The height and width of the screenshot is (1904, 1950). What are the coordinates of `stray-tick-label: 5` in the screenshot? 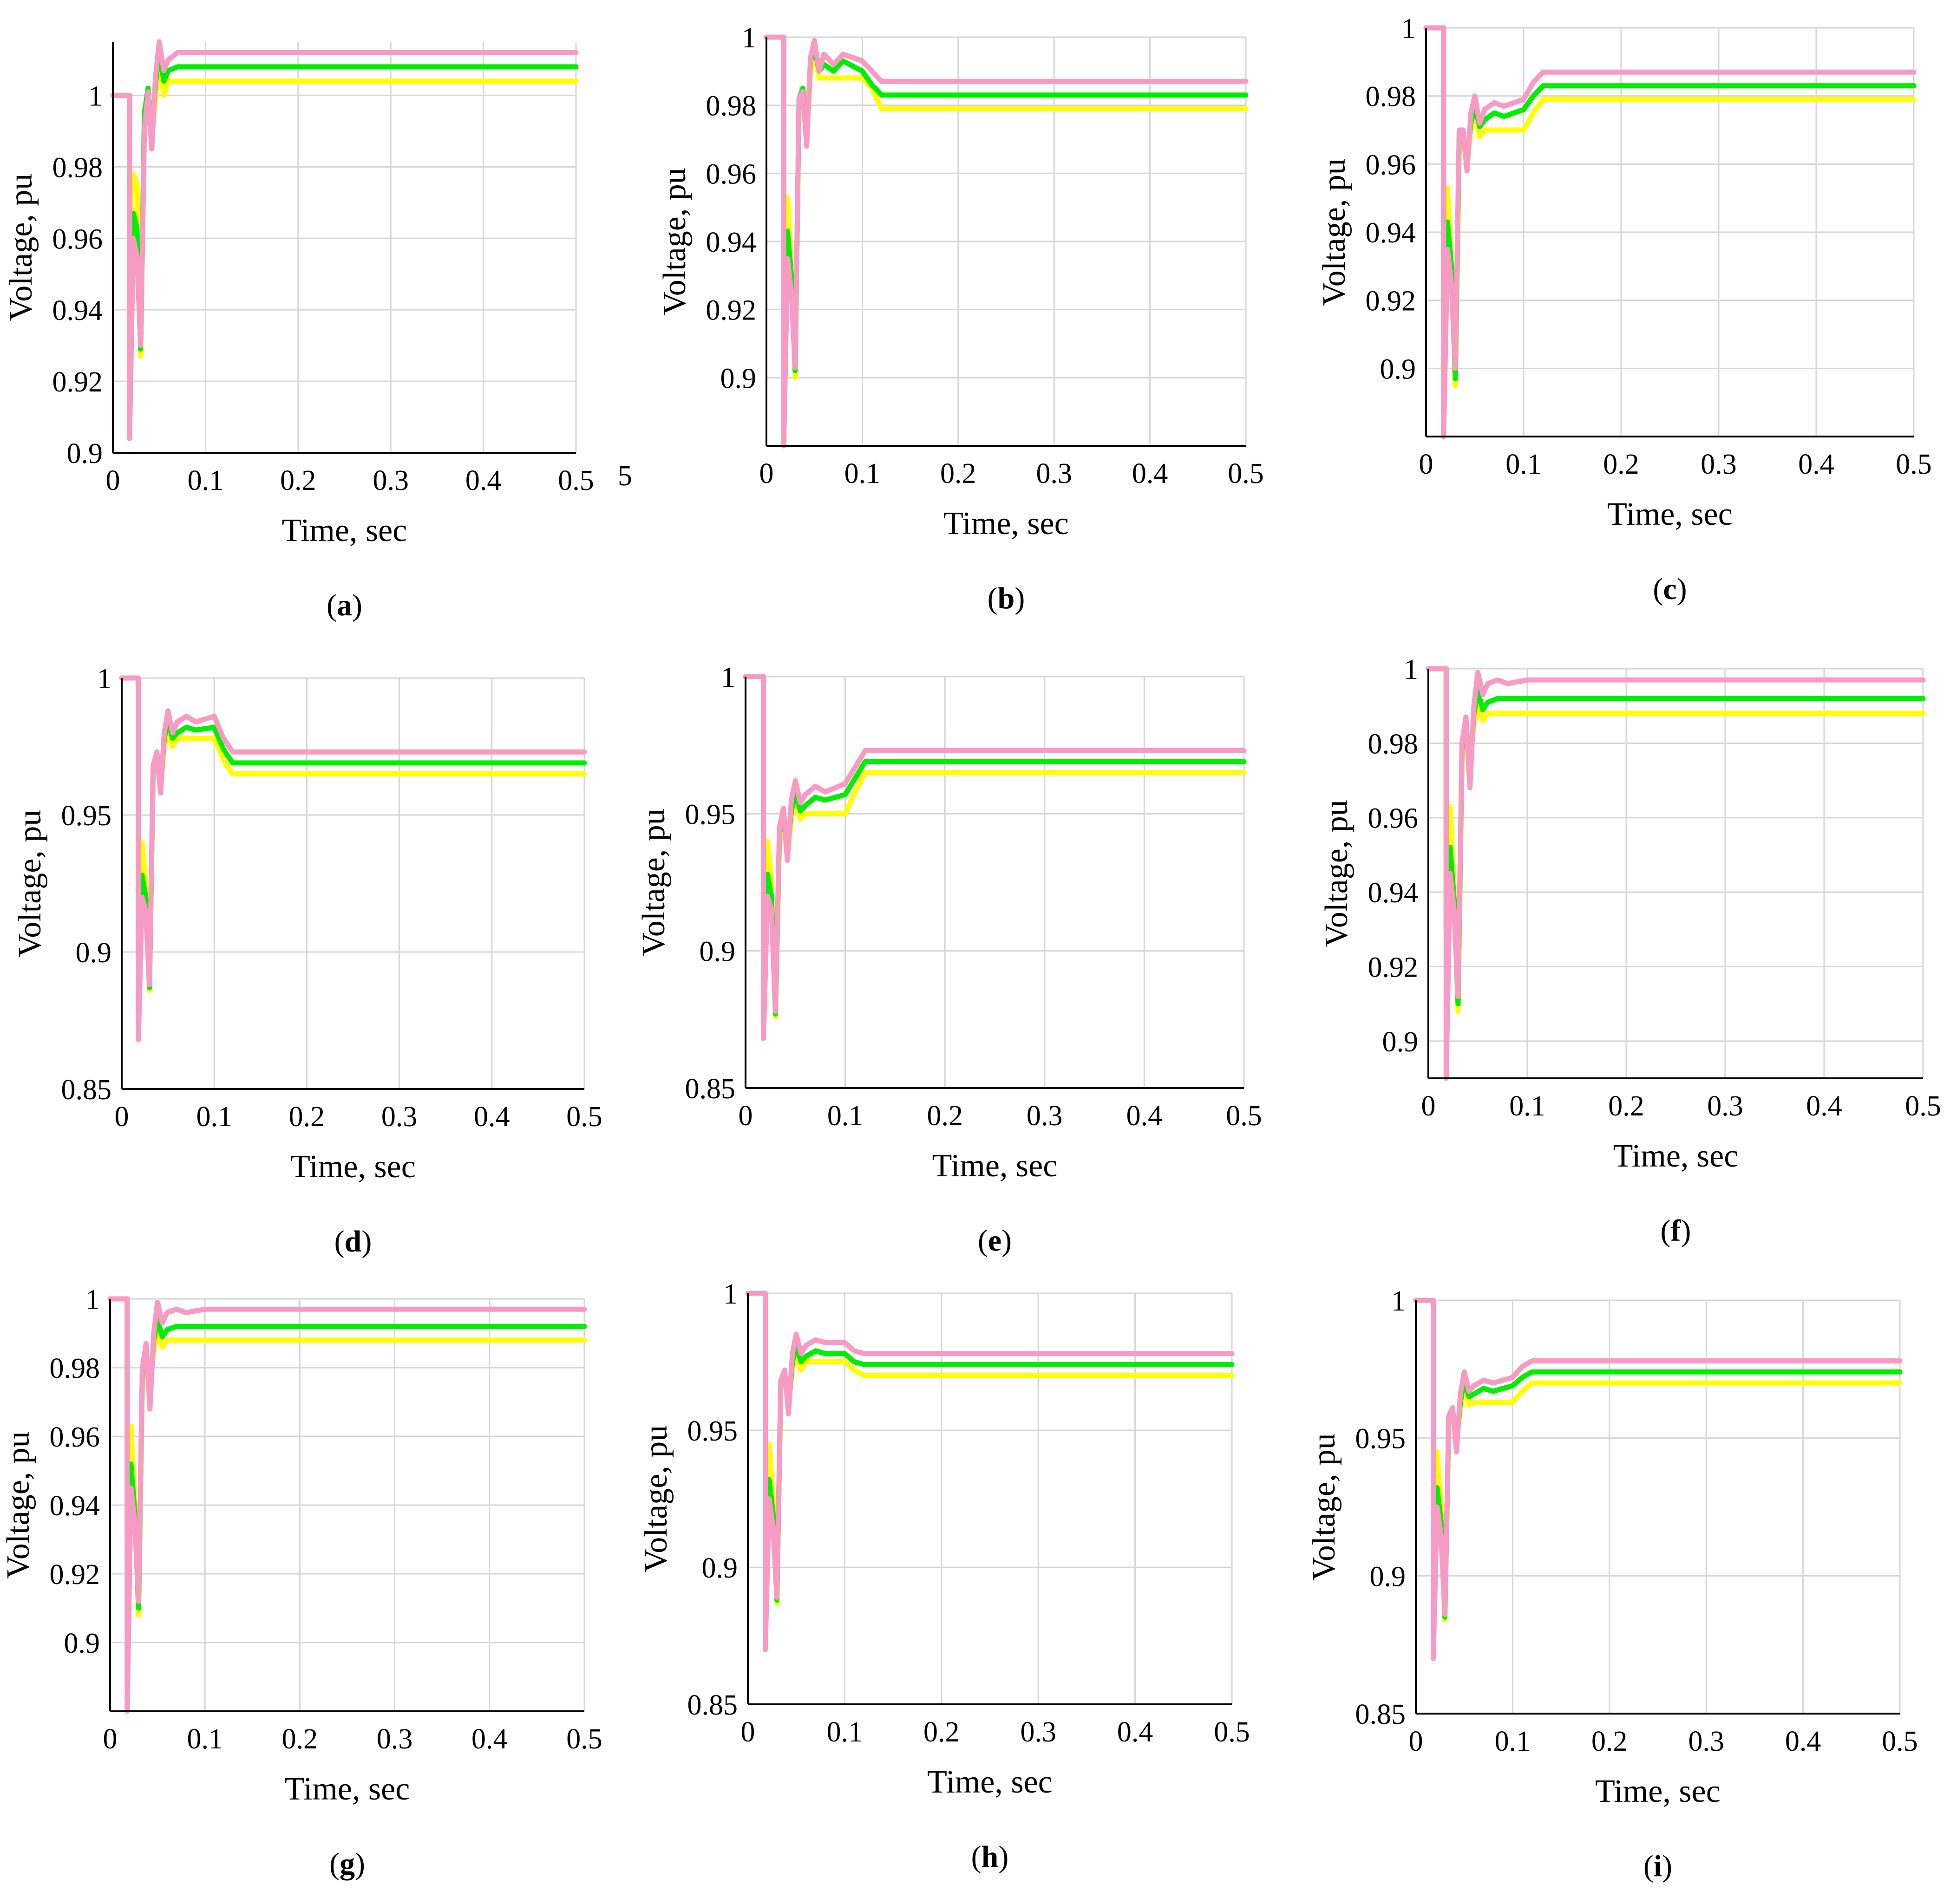 It's located at (625, 476).